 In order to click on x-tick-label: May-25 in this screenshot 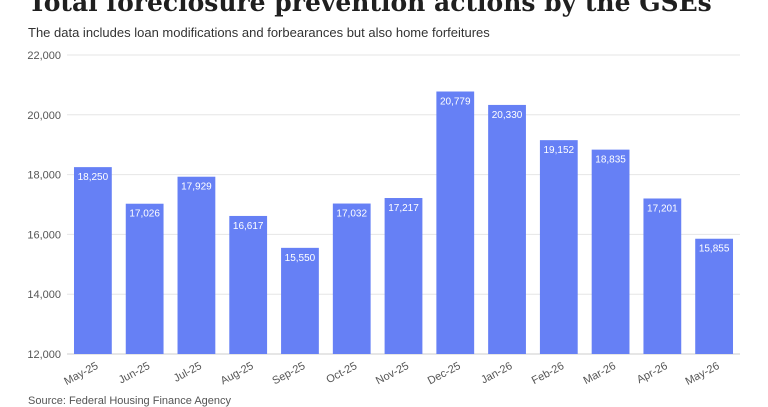, I will do `click(81, 374)`.